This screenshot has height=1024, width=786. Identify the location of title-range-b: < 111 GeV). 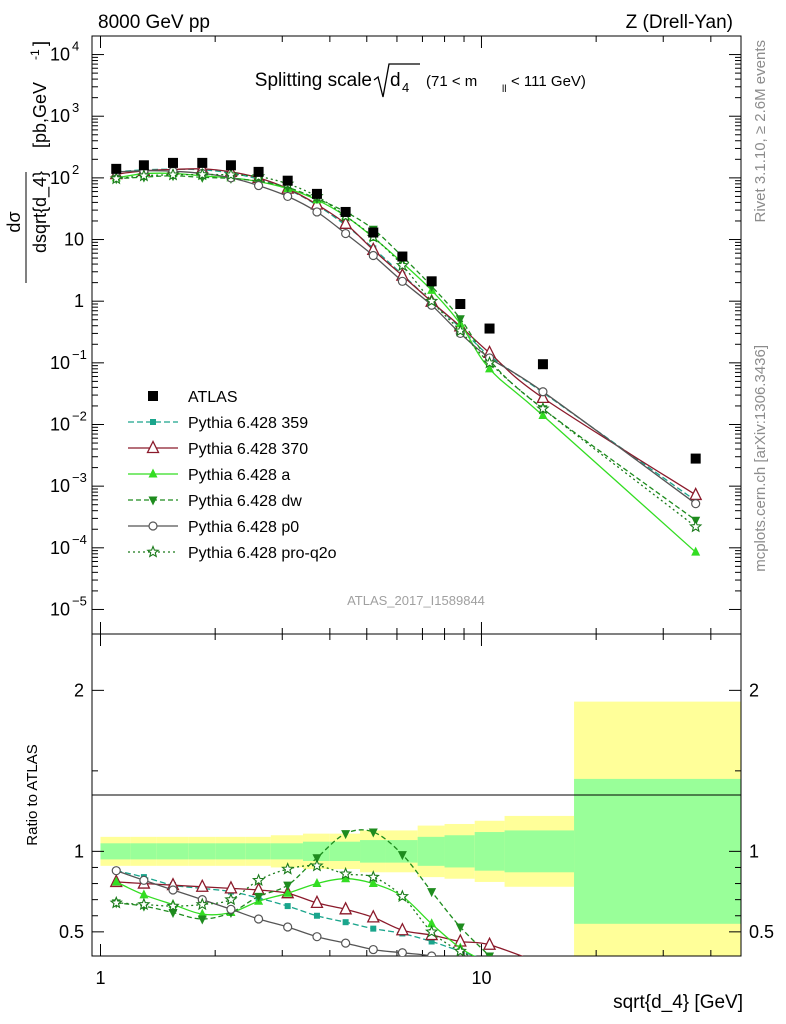
(548, 81).